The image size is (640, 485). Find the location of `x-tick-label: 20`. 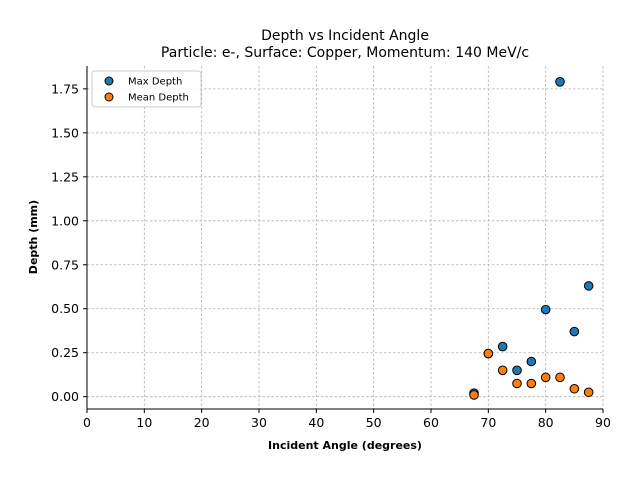

x-tick-label: 20 is located at coordinates (202, 422).